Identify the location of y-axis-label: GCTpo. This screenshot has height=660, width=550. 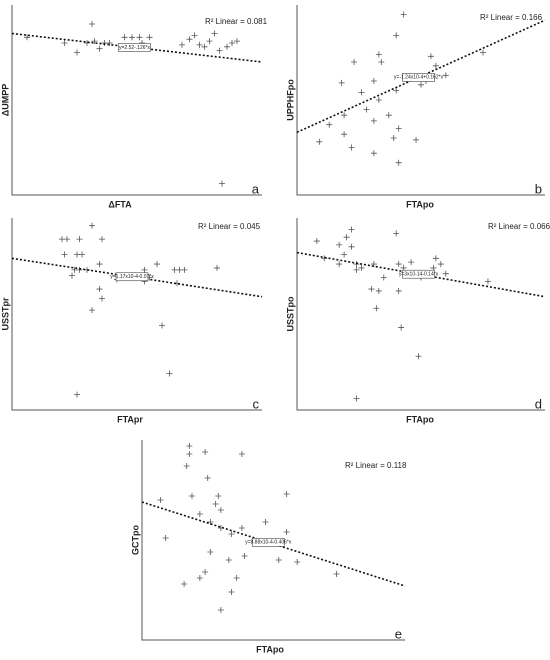
(135, 540).